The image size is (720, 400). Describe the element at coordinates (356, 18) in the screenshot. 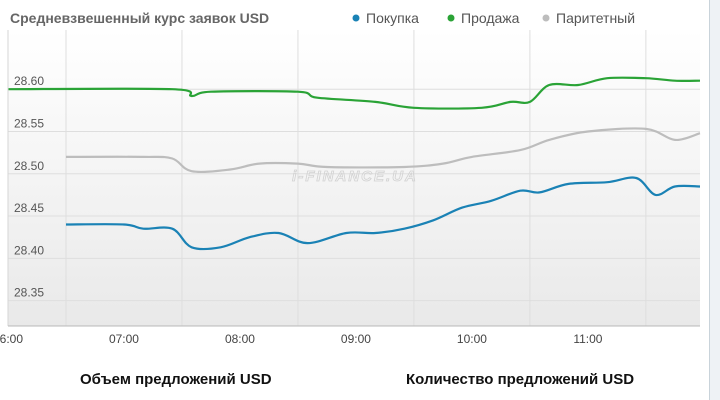

I see `legend-marker-buy` at that location.